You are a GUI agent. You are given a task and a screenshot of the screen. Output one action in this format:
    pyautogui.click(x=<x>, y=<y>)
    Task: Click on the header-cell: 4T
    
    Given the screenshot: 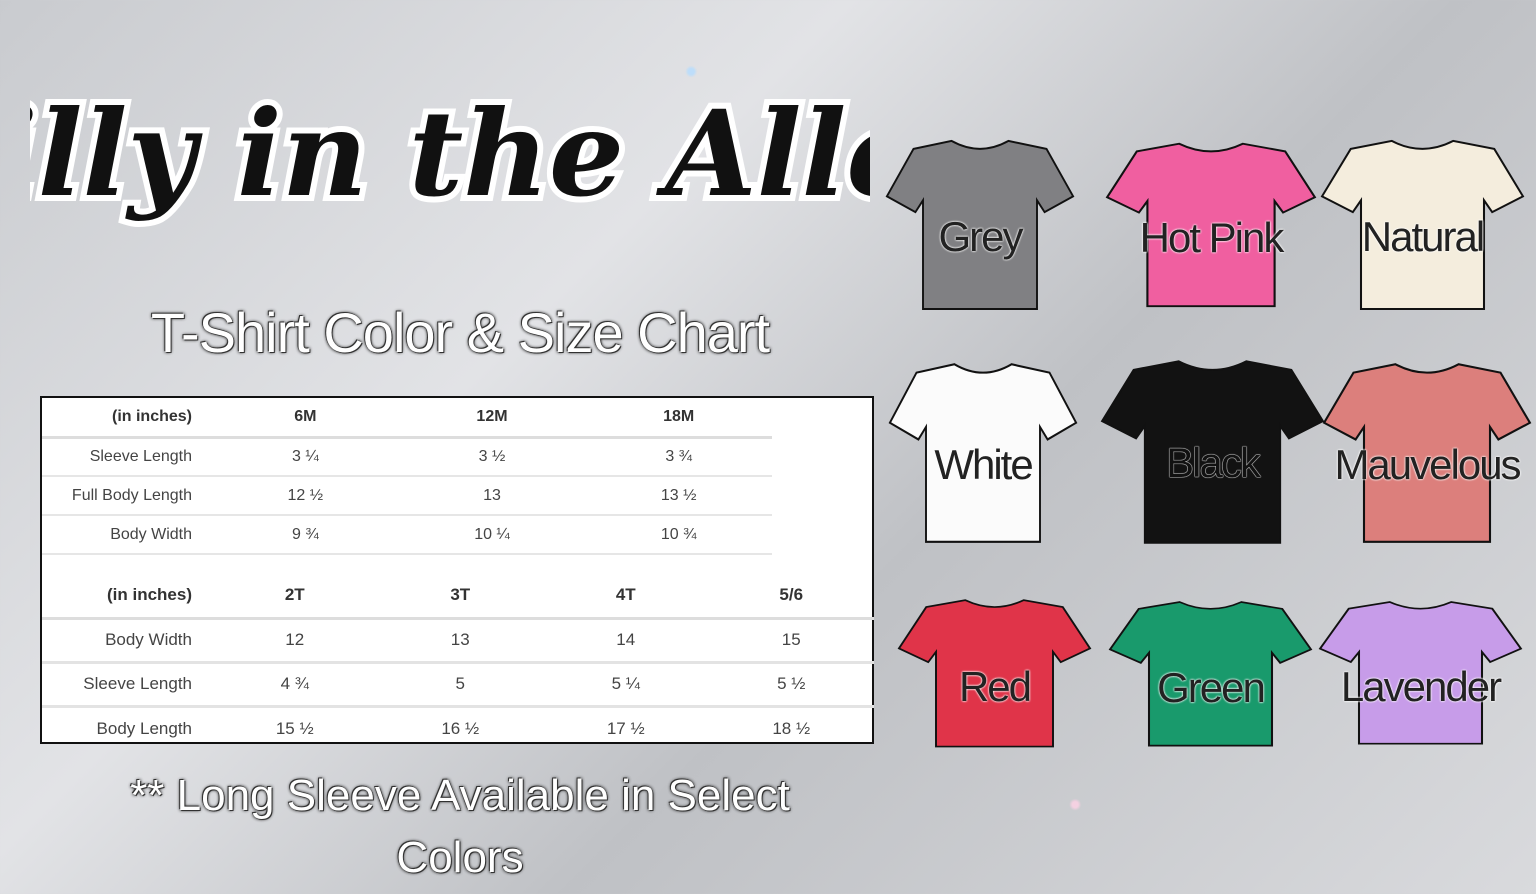 What is the action you would take?
    pyautogui.click(x=625, y=595)
    